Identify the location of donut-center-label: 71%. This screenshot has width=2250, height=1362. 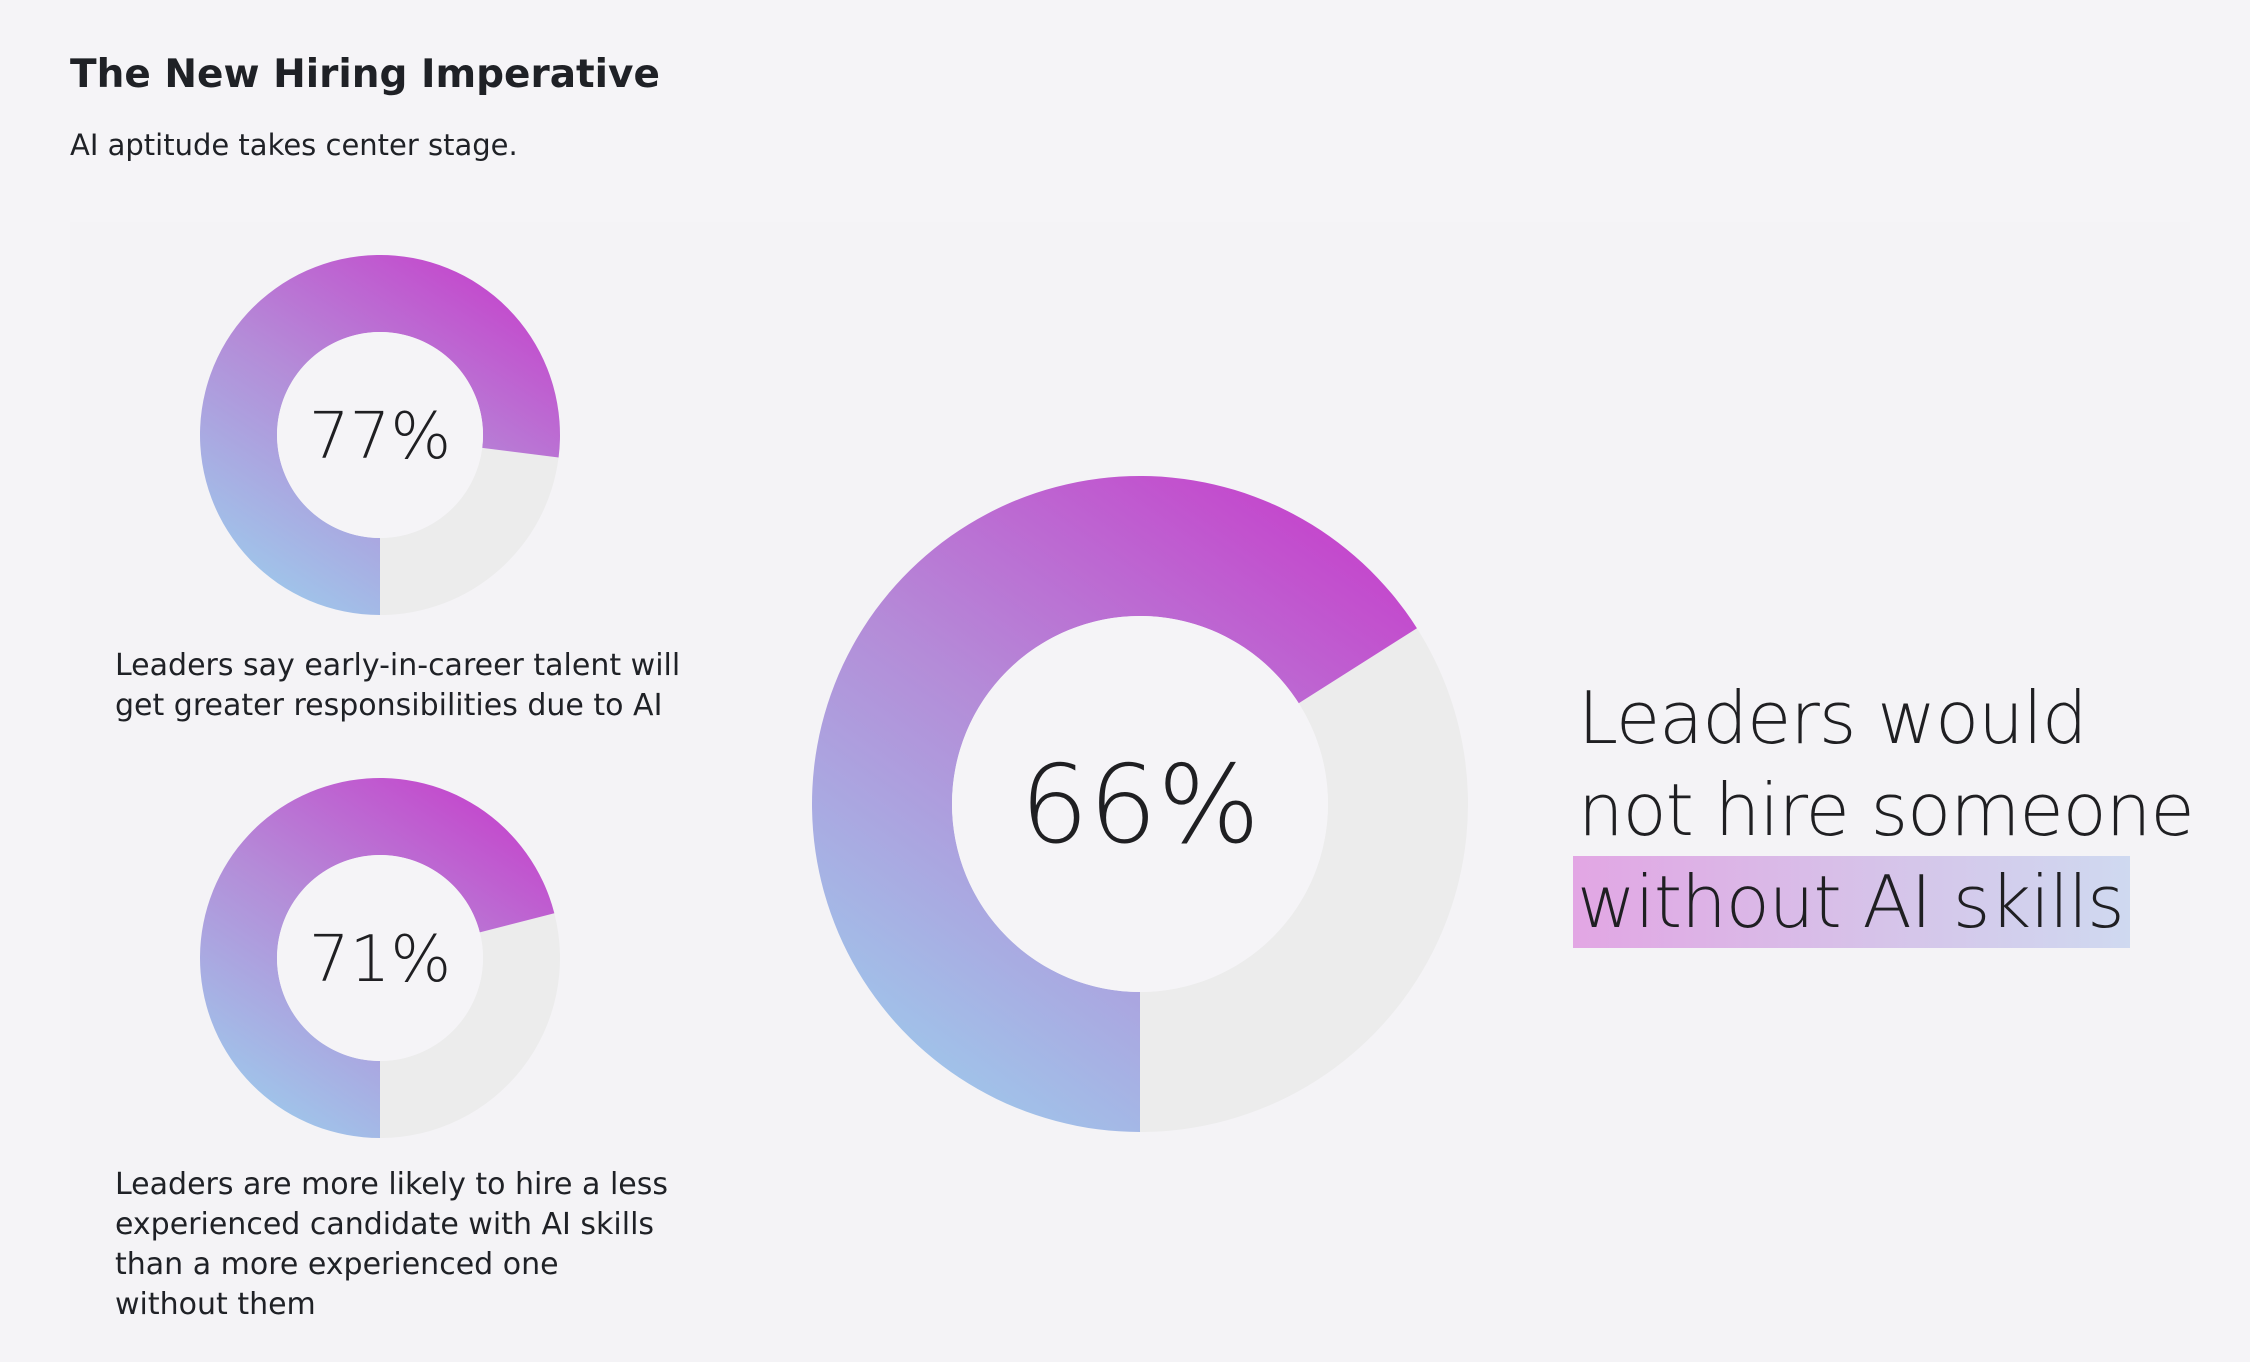
(380, 960).